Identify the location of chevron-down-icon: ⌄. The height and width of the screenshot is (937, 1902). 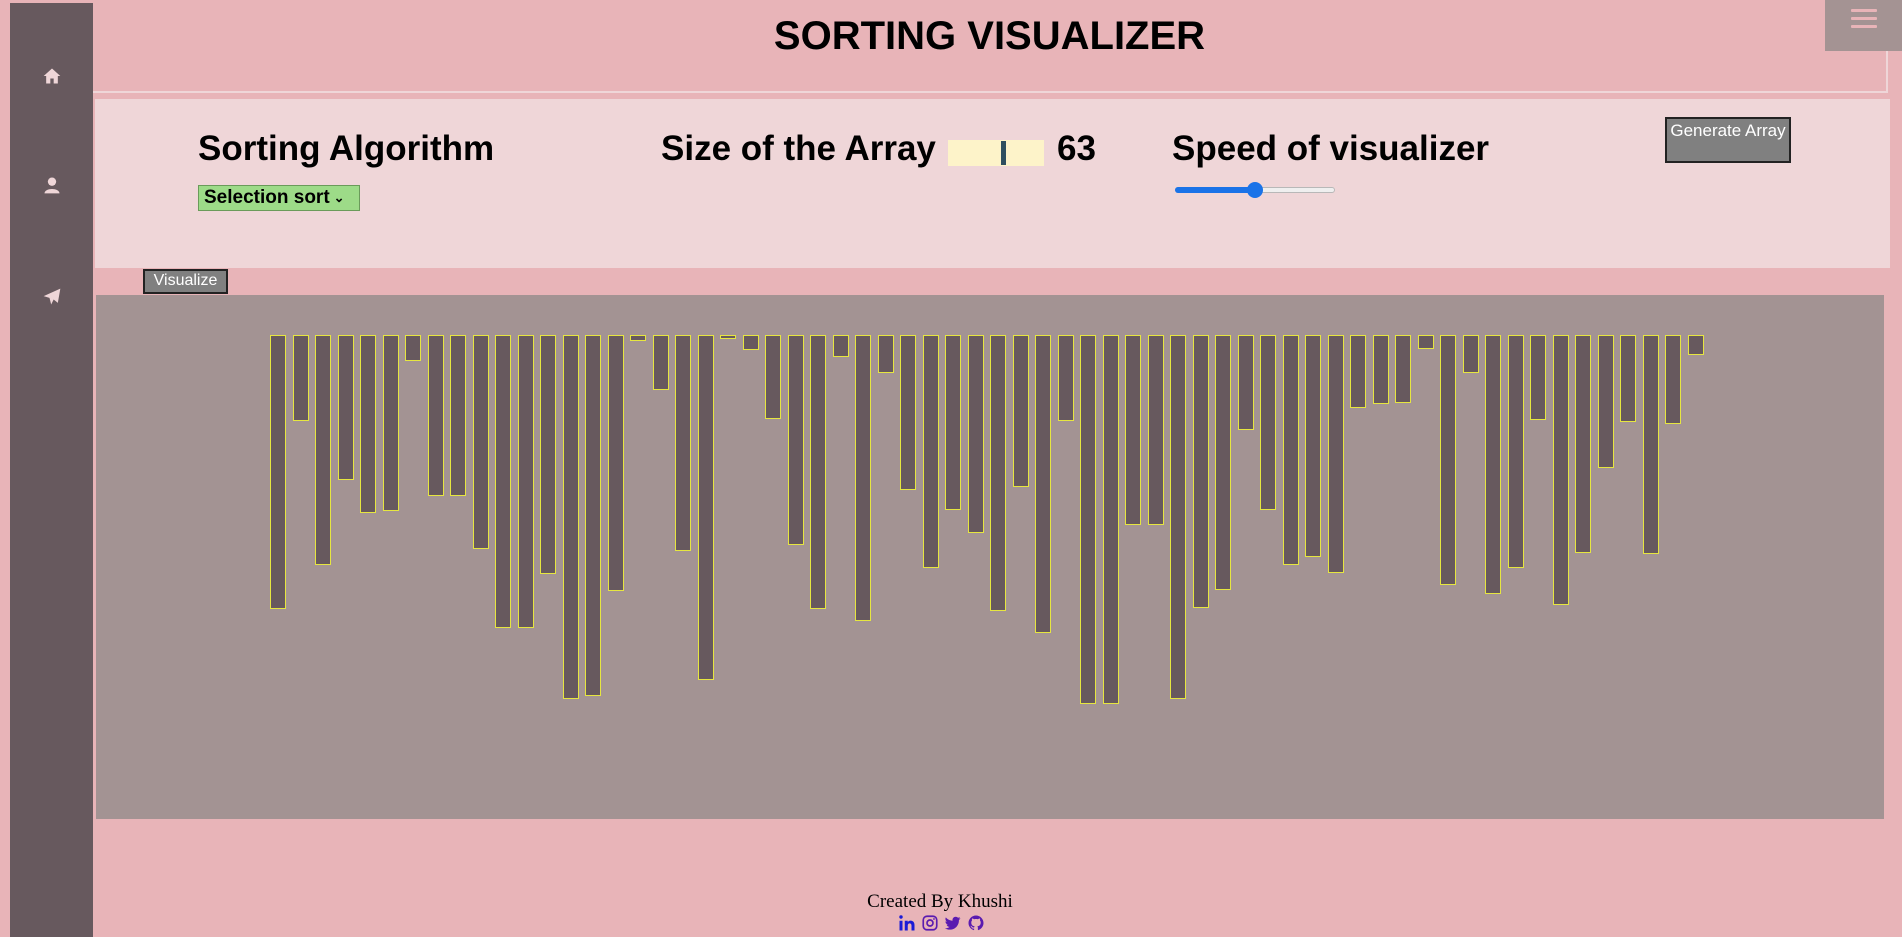
(339, 197).